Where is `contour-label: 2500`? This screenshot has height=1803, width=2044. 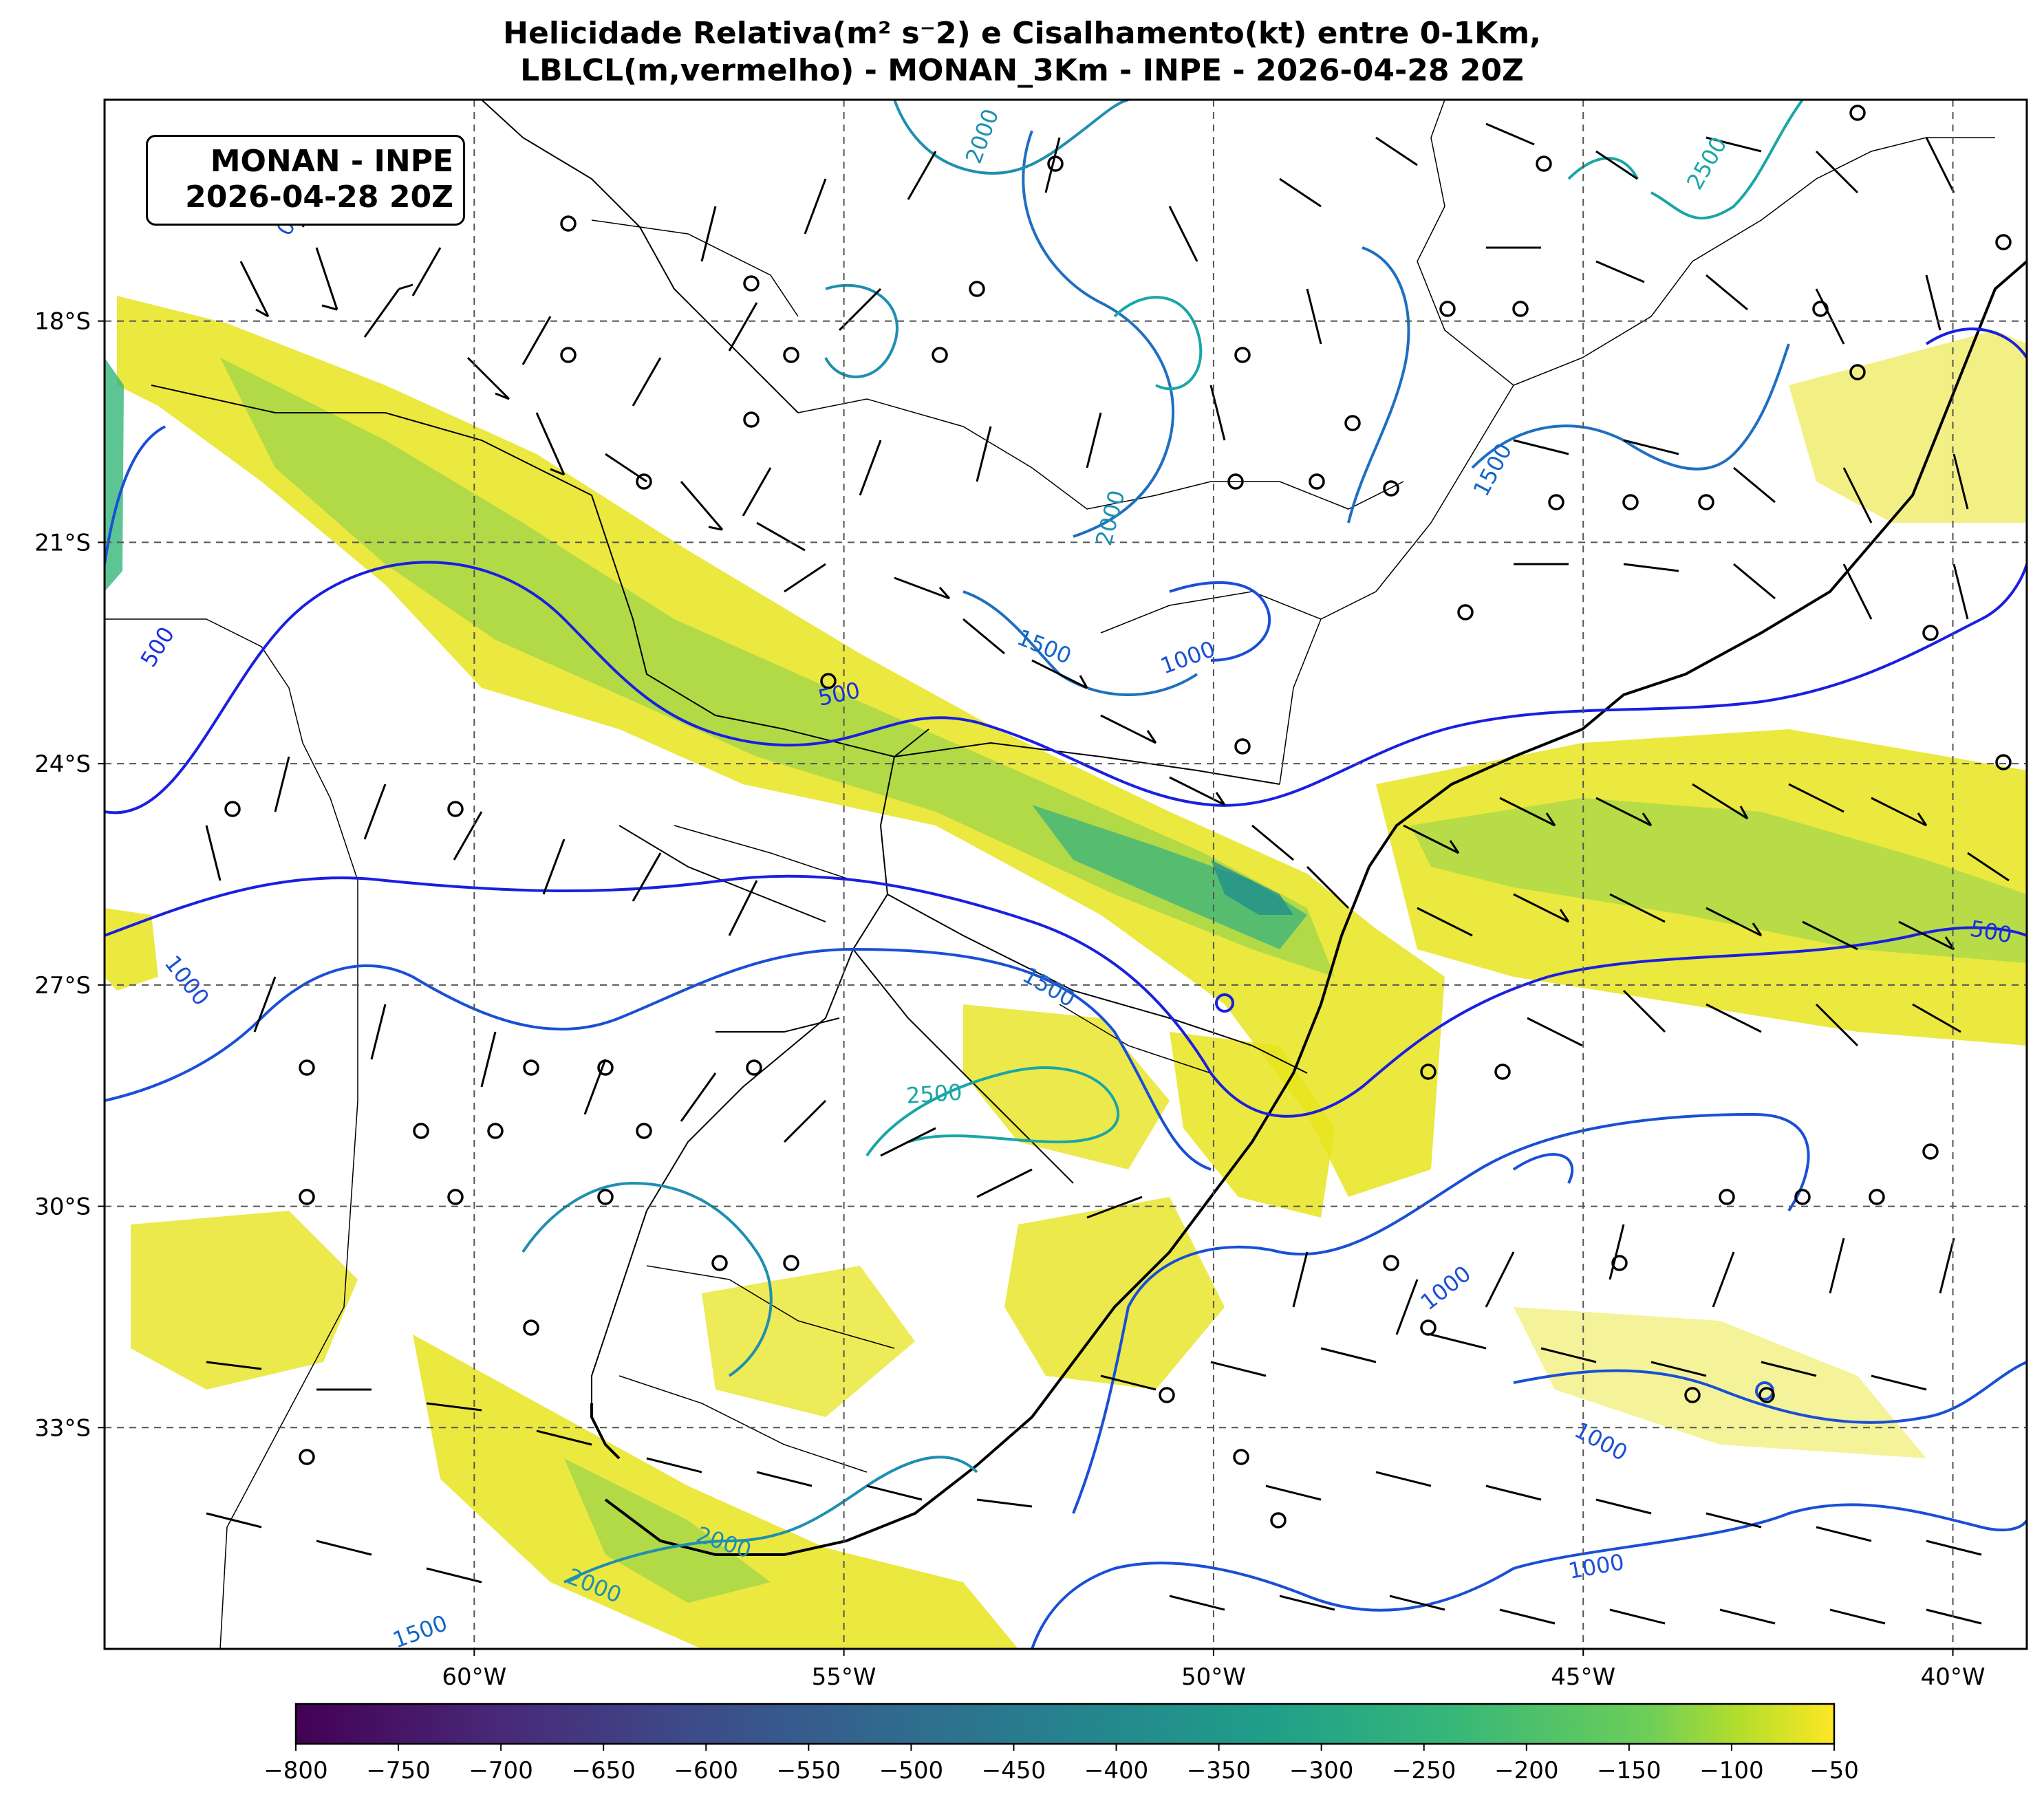
contour-label: 2500 is located at coordinates (934, 1094).